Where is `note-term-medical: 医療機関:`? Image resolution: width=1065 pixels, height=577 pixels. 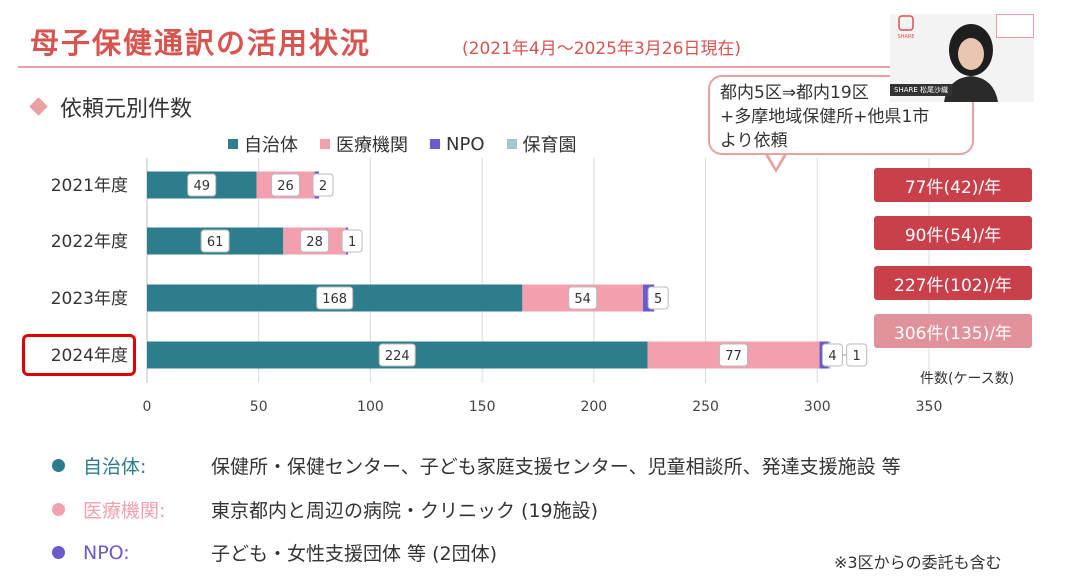
note-term-medical: 医療機関: is located at coordinates (124, 511).